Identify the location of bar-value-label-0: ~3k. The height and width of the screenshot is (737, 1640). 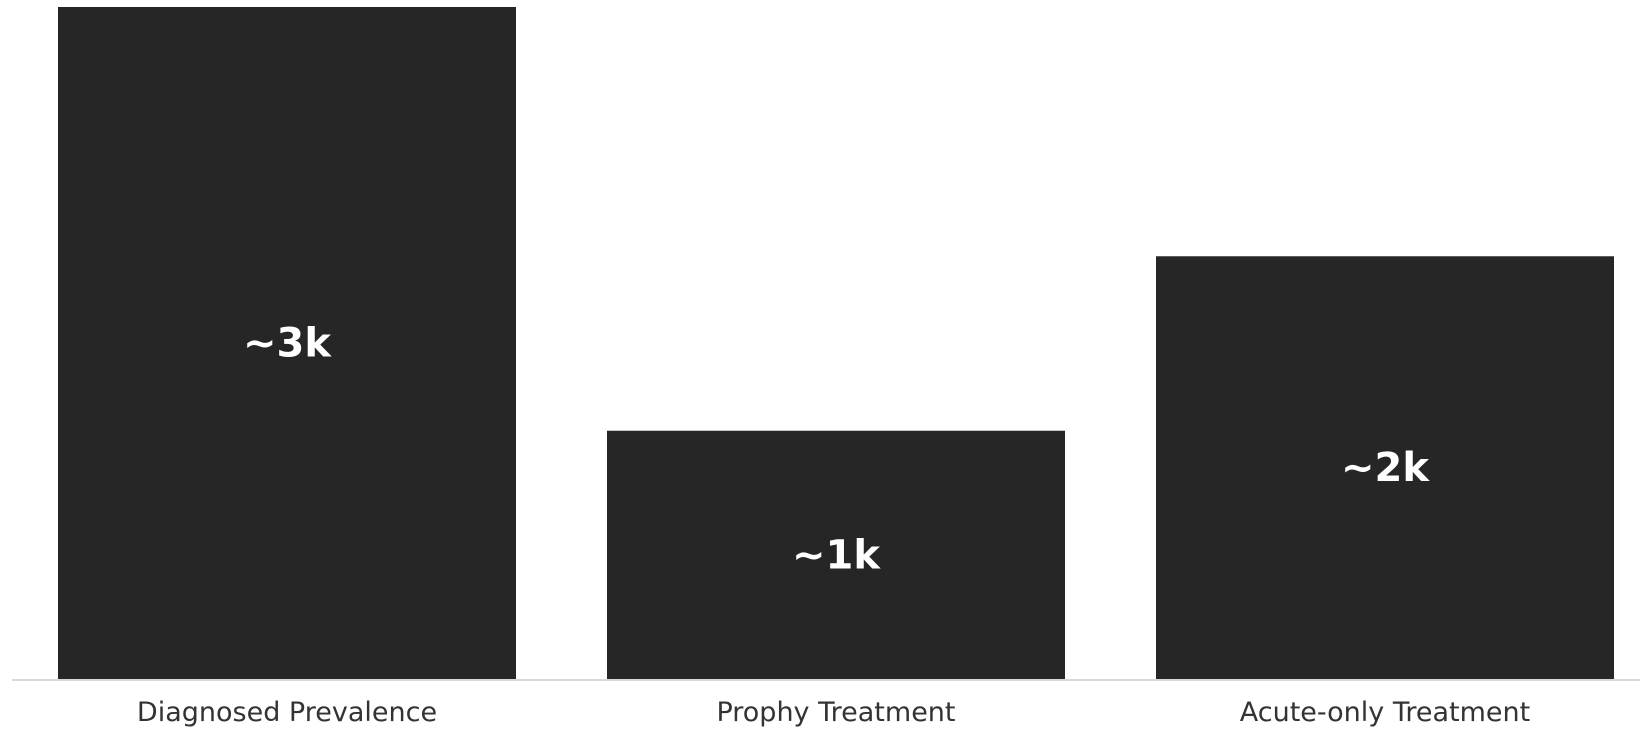
(287, 344).